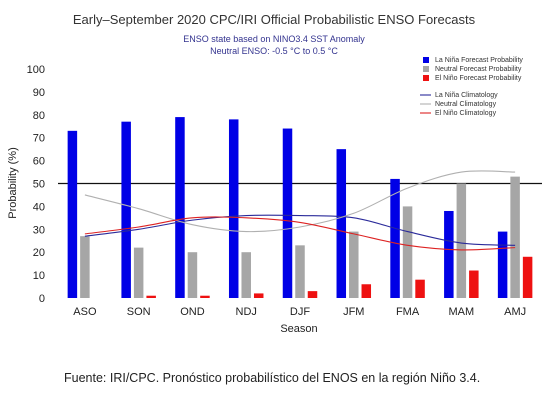  Describe the element at coordinates (39, 162) in the screenshot. I see `y-tick-label: 60` at that location.